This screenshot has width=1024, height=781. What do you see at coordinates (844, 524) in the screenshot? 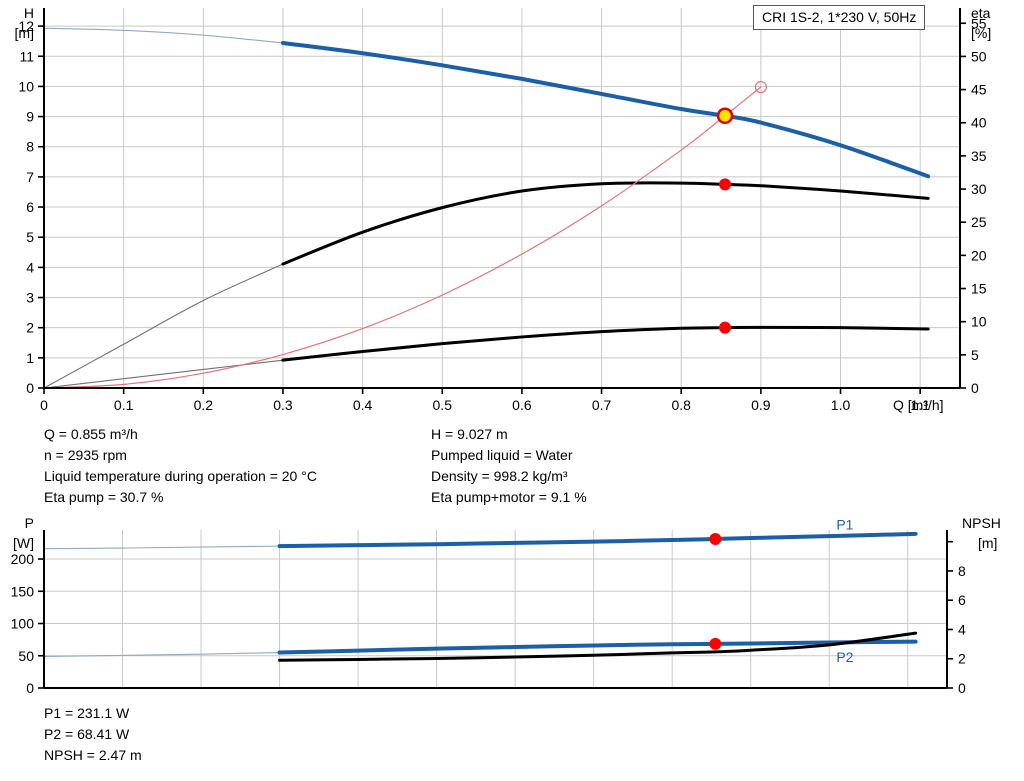
I see `p1-label: P1` at bounding box center [844, 524].